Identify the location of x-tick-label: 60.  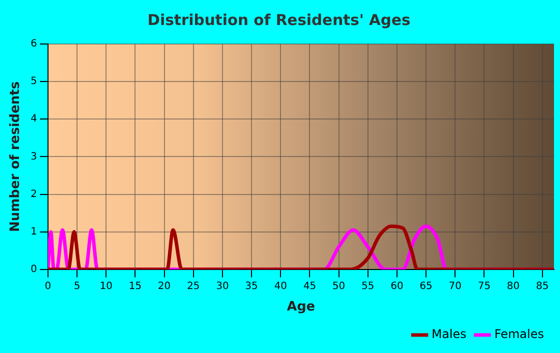
(397, 286).